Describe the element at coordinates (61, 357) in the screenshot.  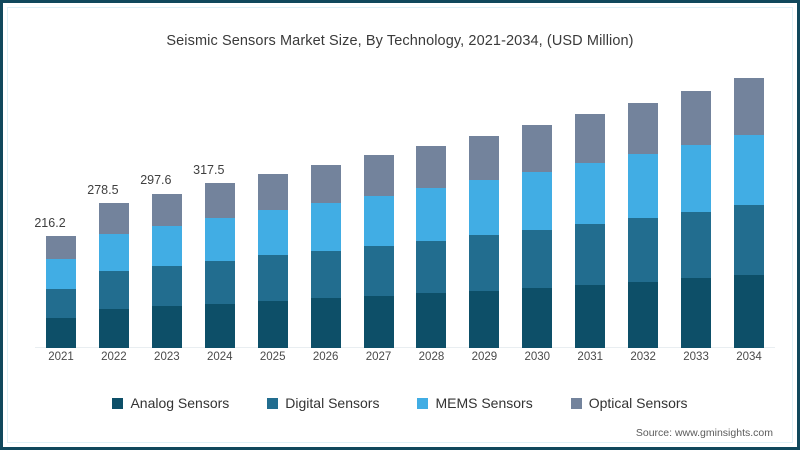
I see `x-tick-2021: 2021` at that location.